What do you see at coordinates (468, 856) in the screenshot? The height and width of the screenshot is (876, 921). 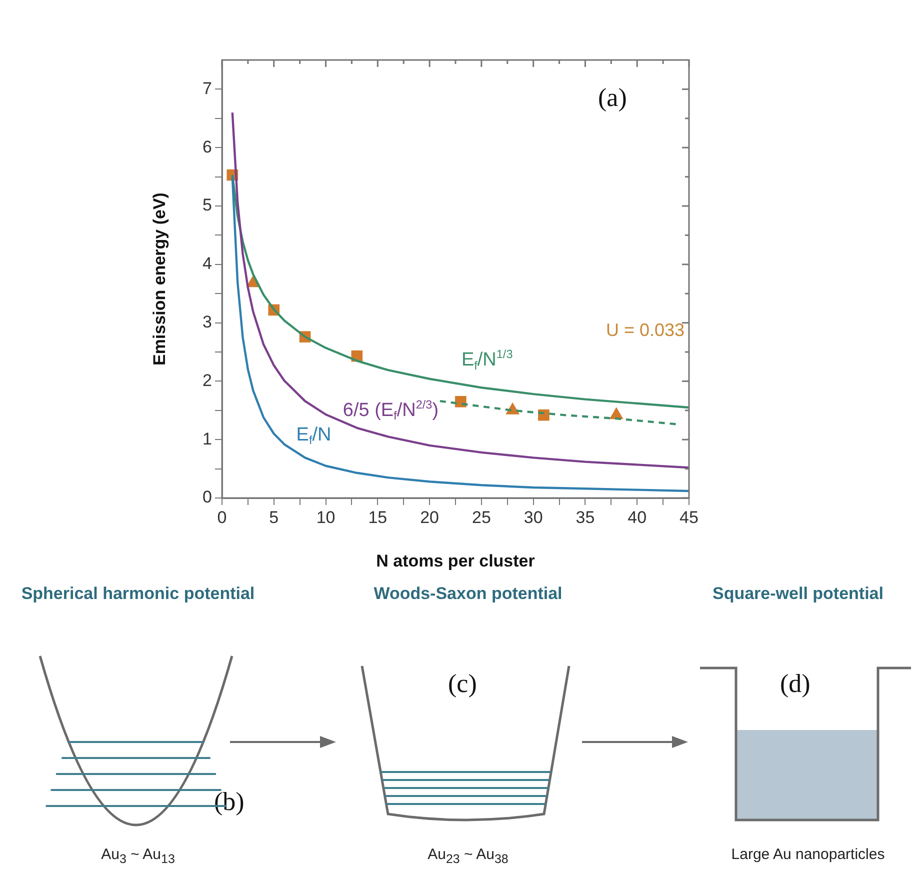 I see `text: Au$_{23}$ ~ Au$_{38}$` at bounding box center [468, 856].